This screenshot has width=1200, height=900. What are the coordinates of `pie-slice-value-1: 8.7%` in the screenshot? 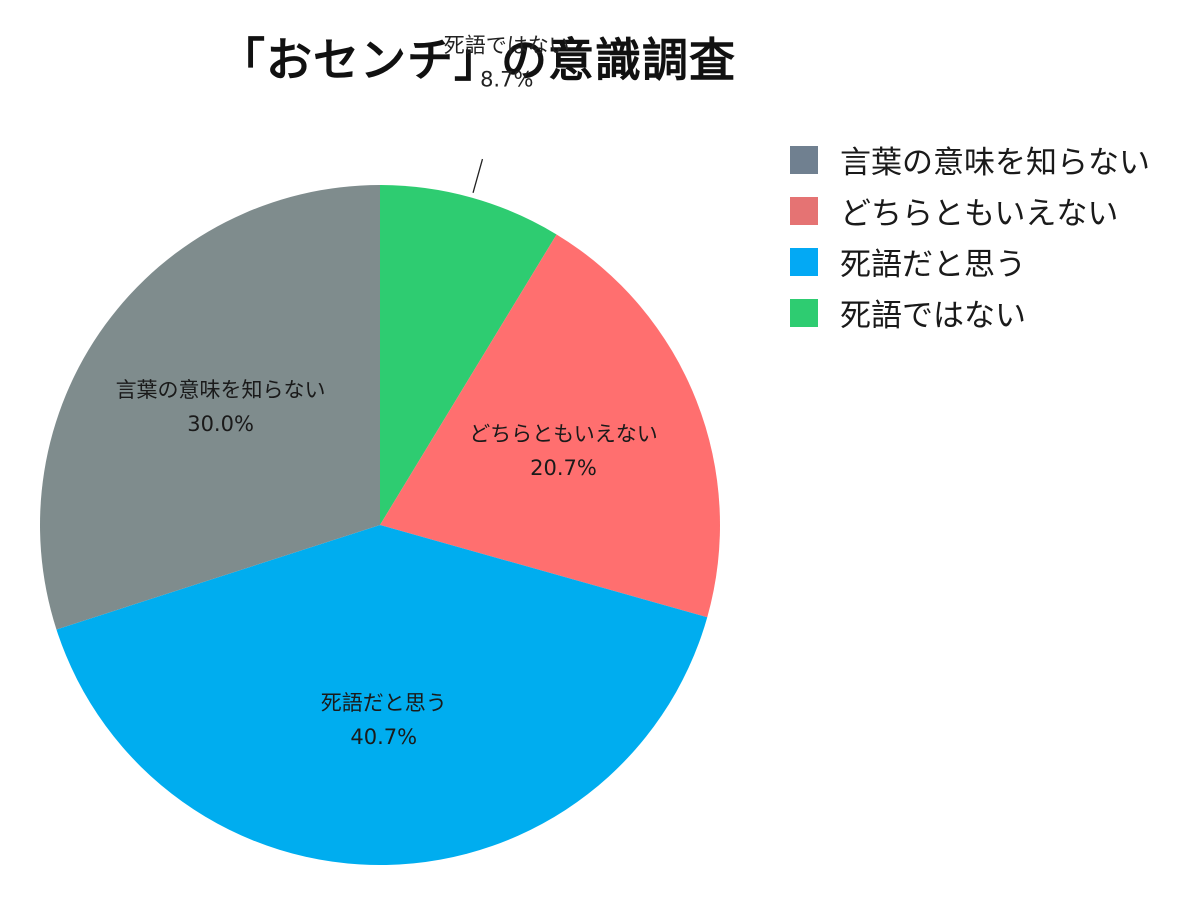 It's located at (506, 79).